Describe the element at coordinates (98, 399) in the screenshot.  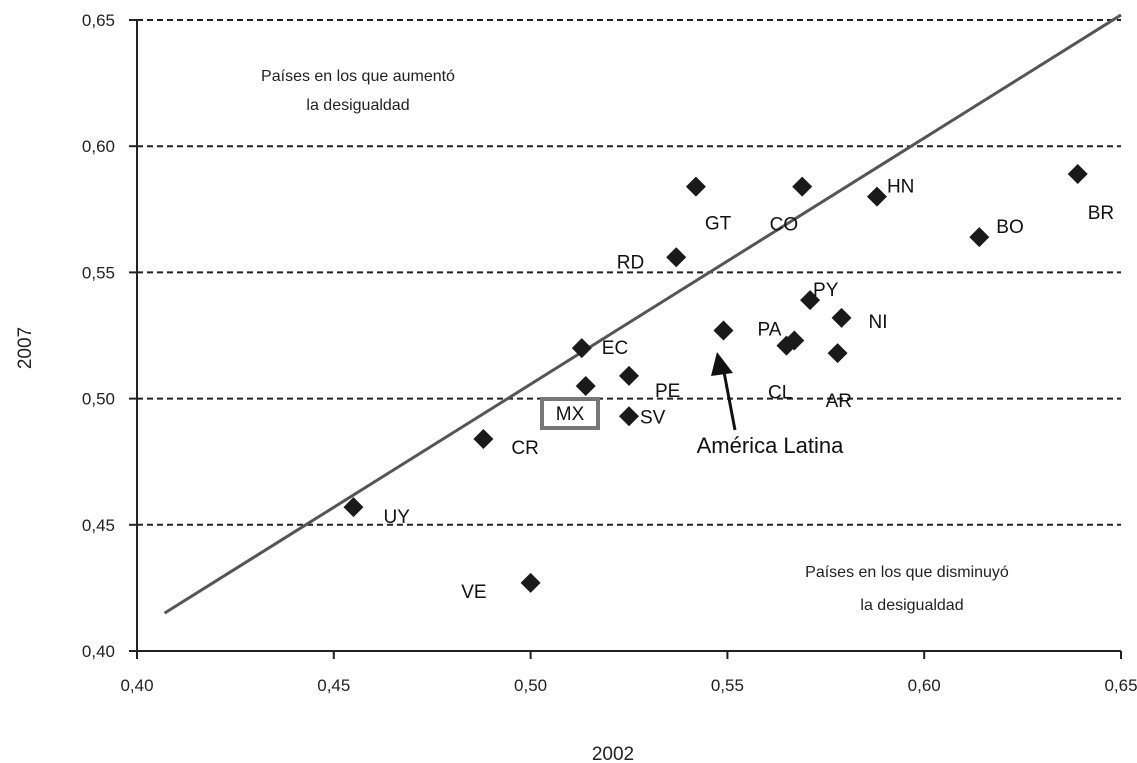
I see `y-tick-label: 0,50` at that location.